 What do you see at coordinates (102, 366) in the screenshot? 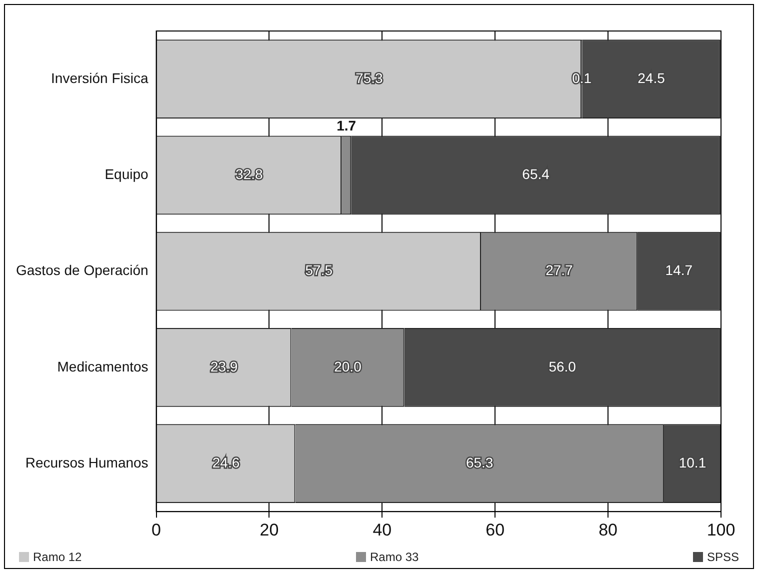
I see `y-tick-label: Medicamentos` at bounding box center [102, 366].